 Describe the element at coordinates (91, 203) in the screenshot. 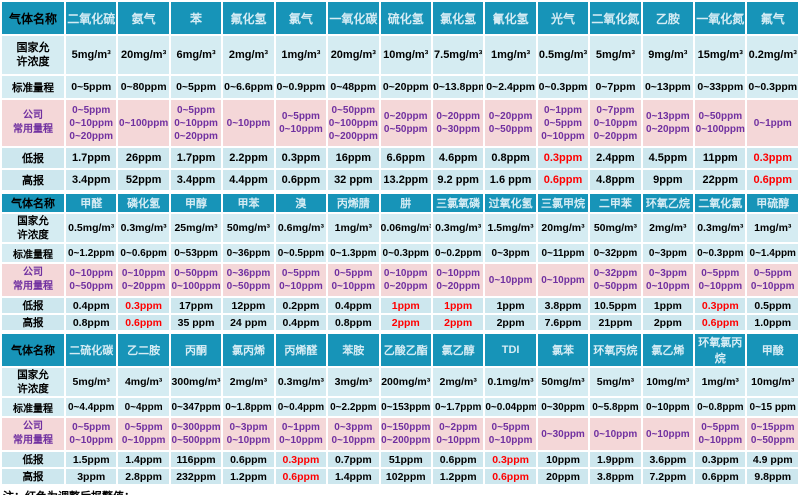

I see `gas-name-header: 甲醛` at that location.